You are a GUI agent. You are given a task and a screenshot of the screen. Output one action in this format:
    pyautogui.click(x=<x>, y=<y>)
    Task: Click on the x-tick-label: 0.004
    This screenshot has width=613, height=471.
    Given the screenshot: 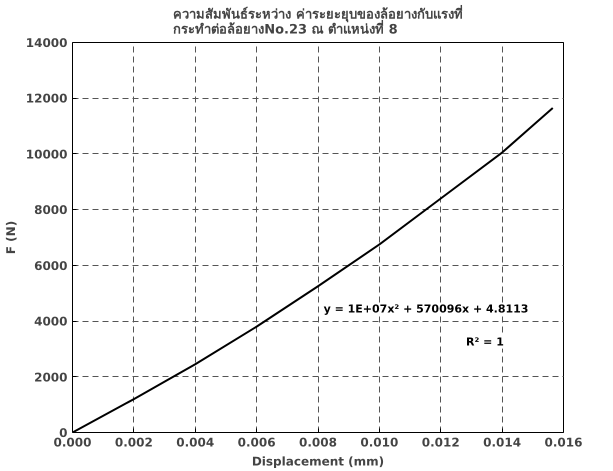 What is the action you would take?
    pyautogui.click(x=195, y=443)
    